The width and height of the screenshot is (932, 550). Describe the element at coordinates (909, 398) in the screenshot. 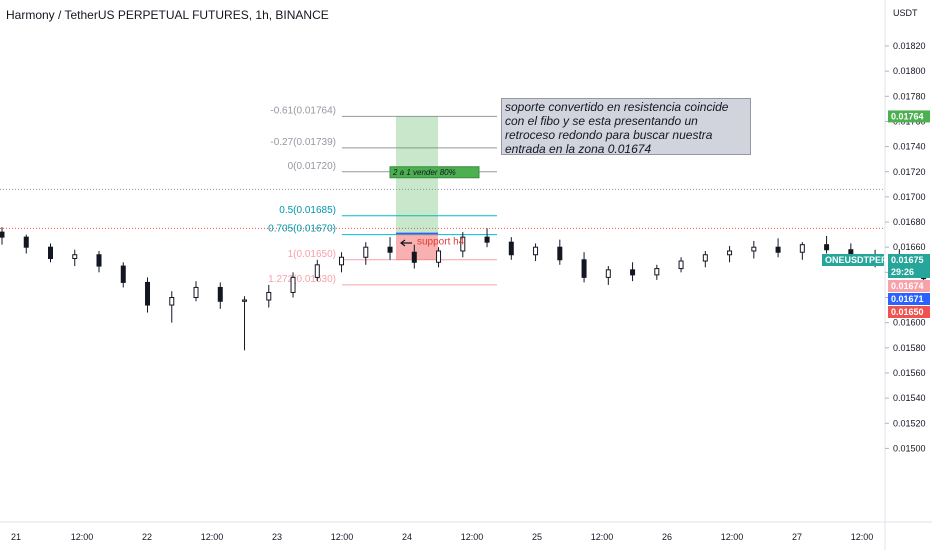

I see `price-tick-label: 0.01540` at that location.